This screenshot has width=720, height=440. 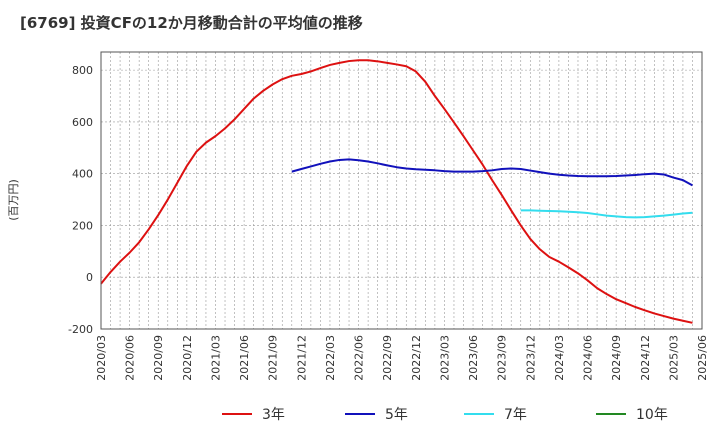 What do you see at coordinates (82, 225) in the screenshot?
I see `y-tick-label: 200` at bounding box center [82, 225].